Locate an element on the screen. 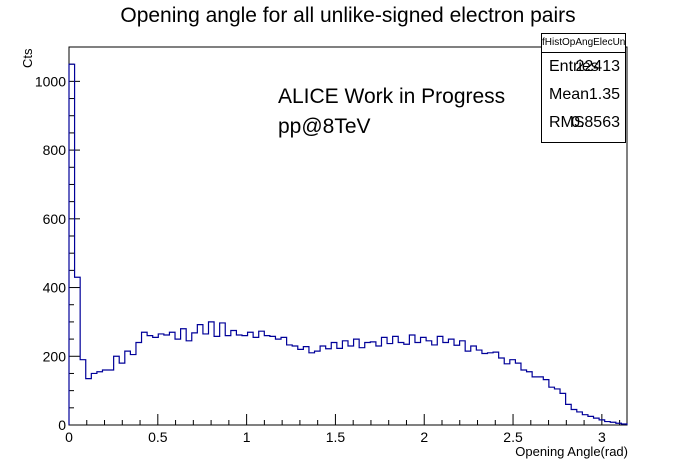 The width and height of the screenshot is (696, 472). stats-entries-row: Entries 22413 is located at coordinates (583, 67).